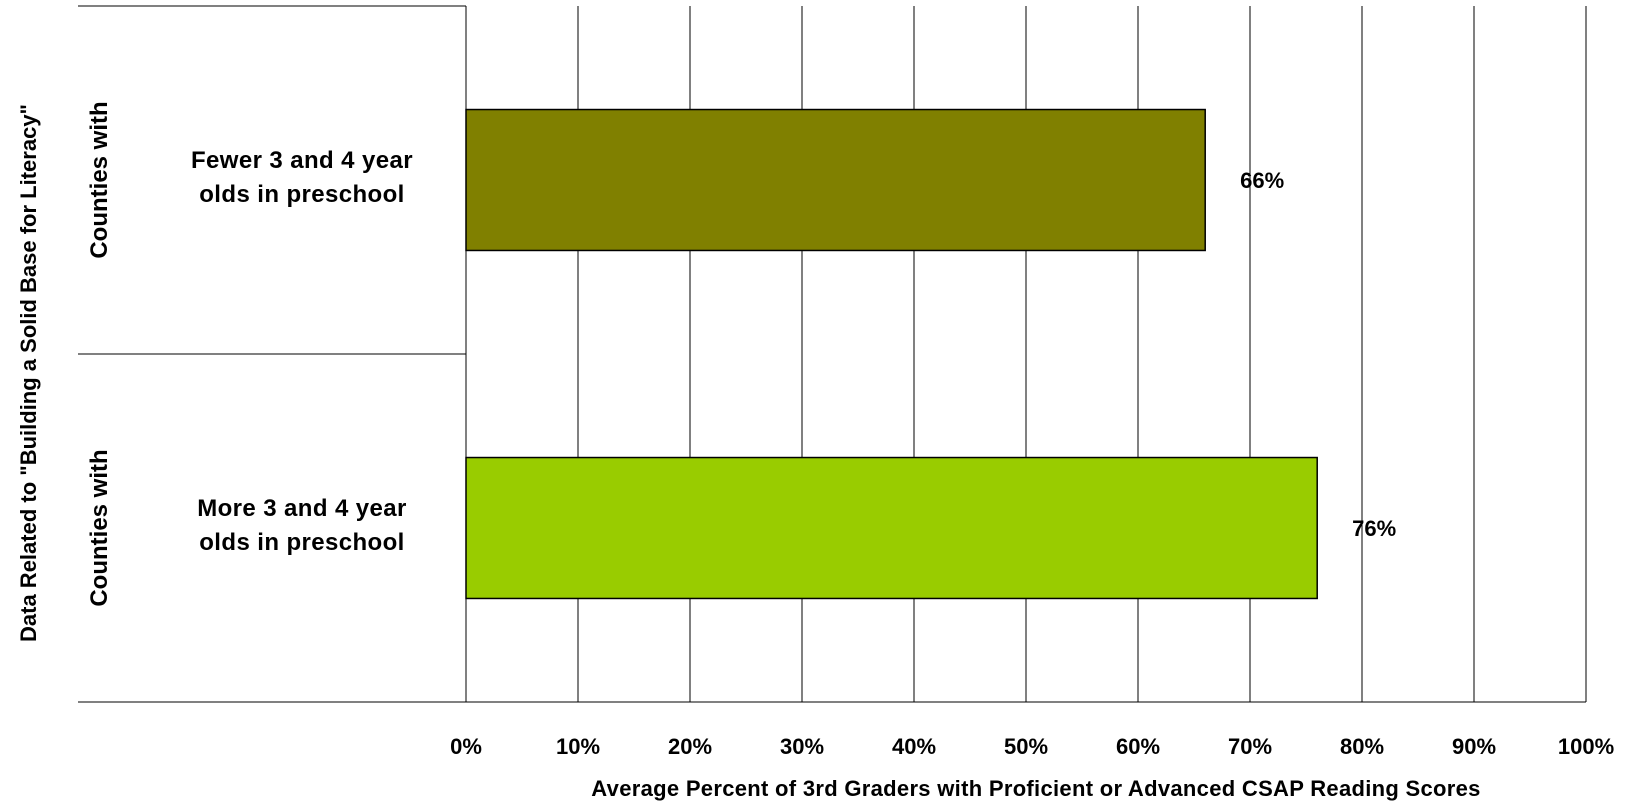 The width and height of the screenshot is (1627, 806). What do you see at coordinates (1138, 746) in the screenshot?
I see `x-tick-label-60: 60%` at bounding box center [1138, 746].